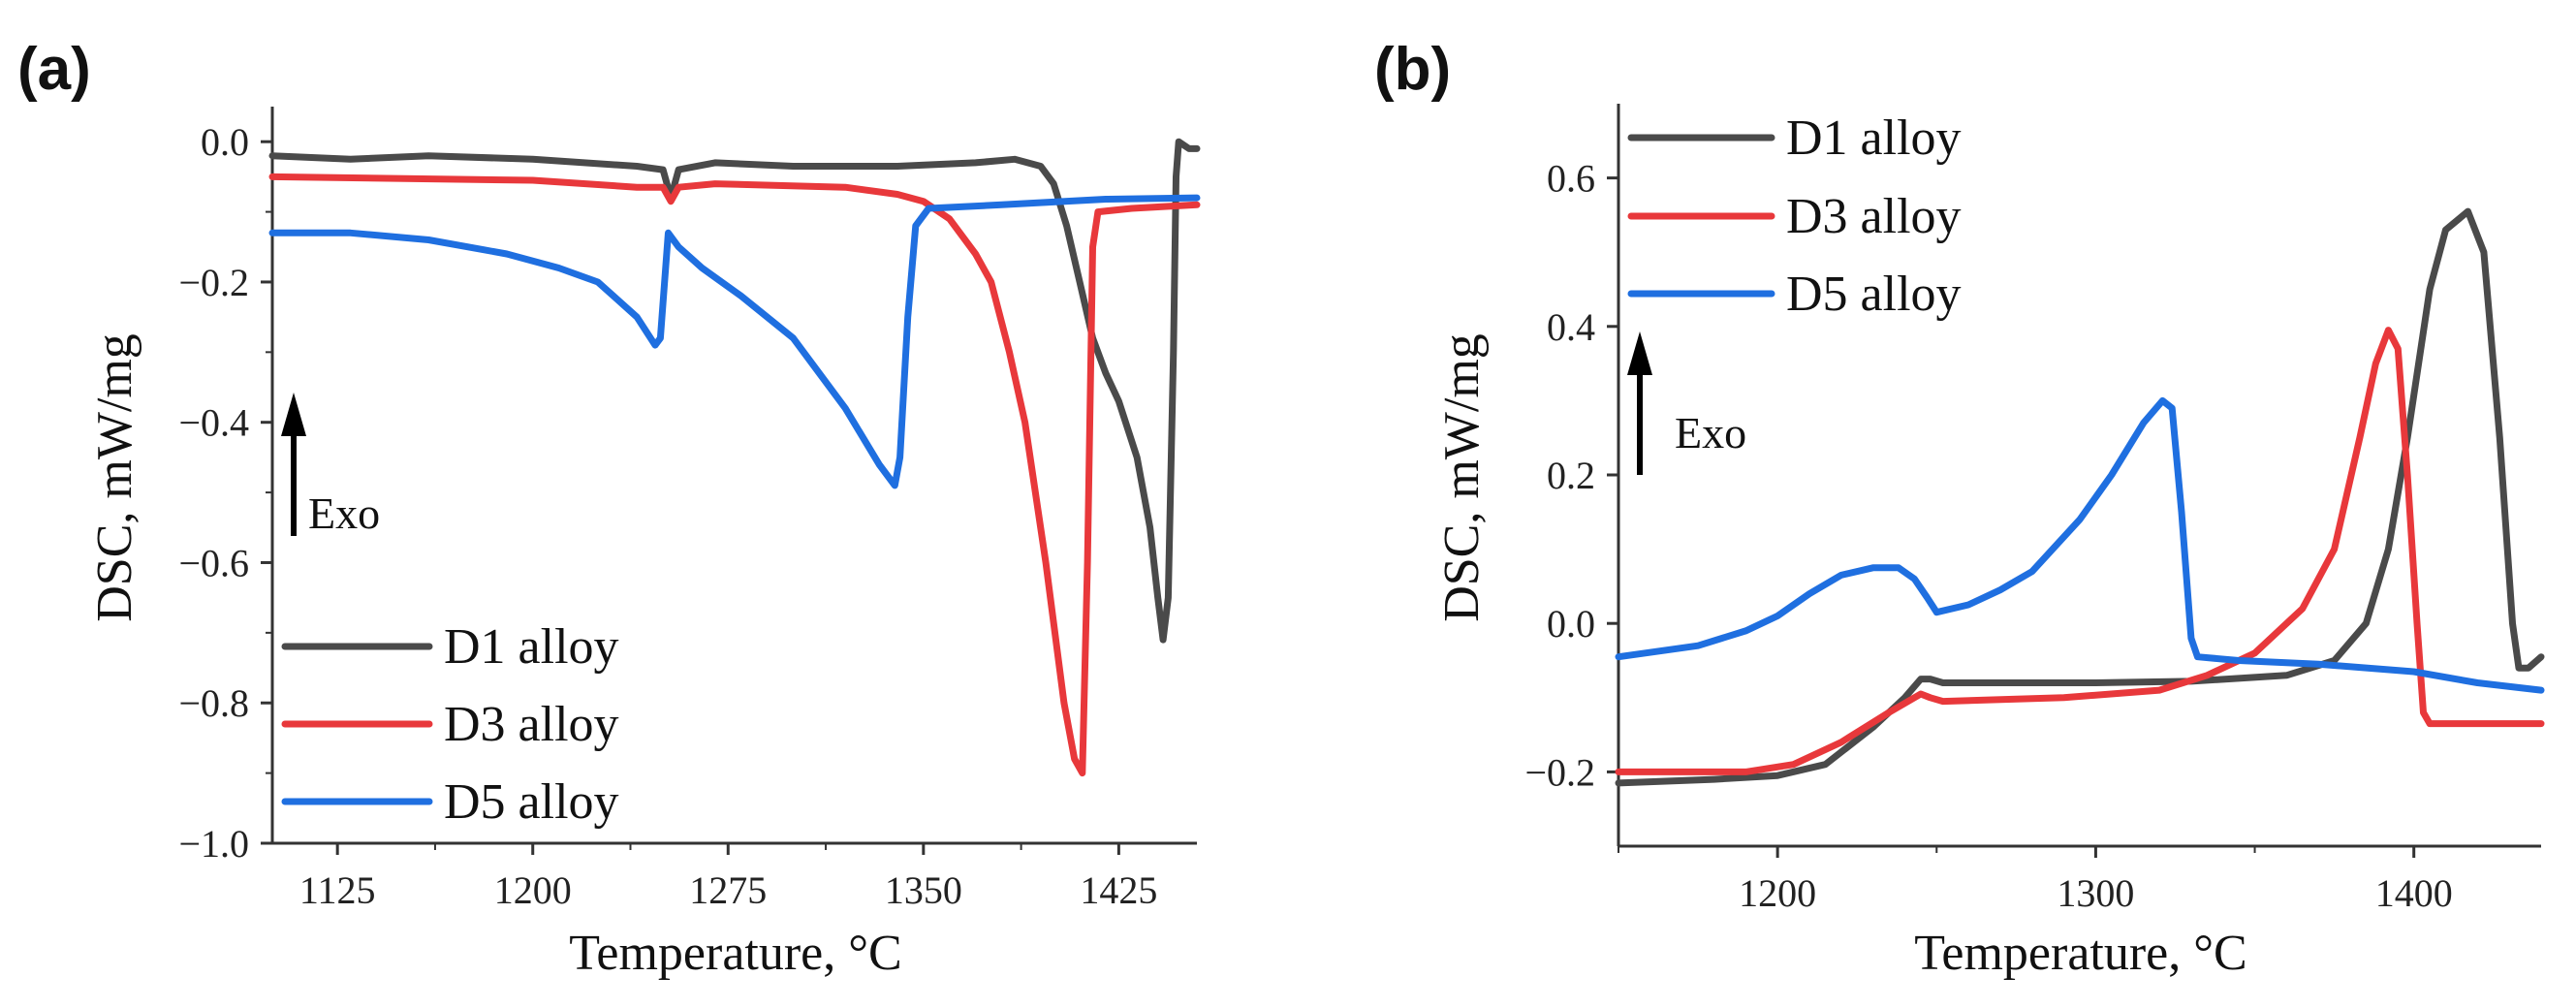 The image size is (2576, 1008). Describe the element at coordinates (2095, 893) in the screenshot. I see `x-tick-label: 1300` at that location.